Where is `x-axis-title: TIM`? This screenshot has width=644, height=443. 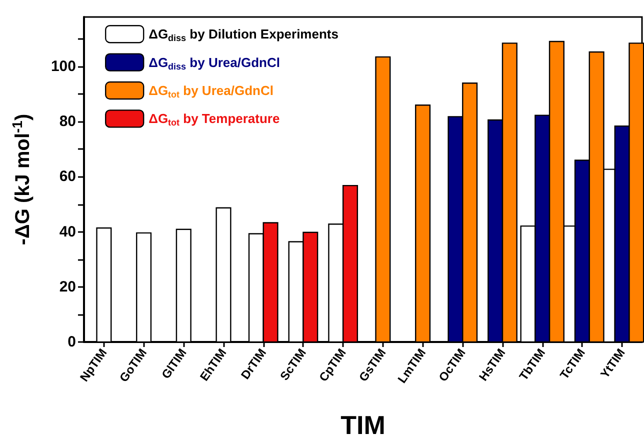 x-axis-title: TIM is located at coordinates (363, 425).